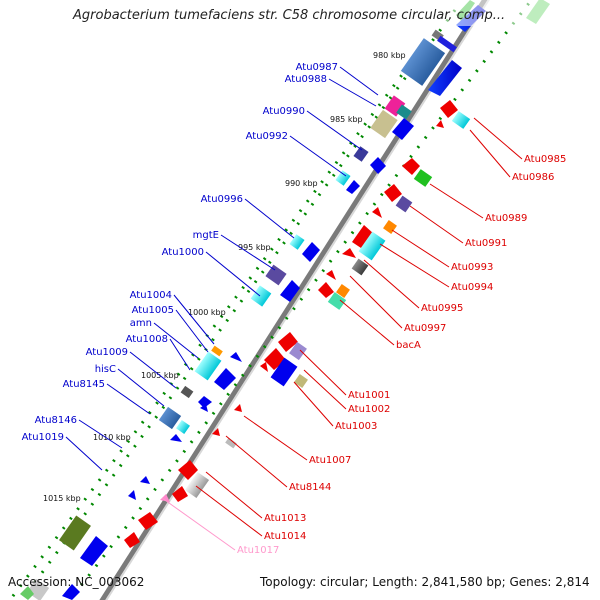 This screenshot has height=600, width=600. Describe the element at coordinates (284, 111) in the screenshot. I see `gene-label-atu0990: Atu0990` at that location.